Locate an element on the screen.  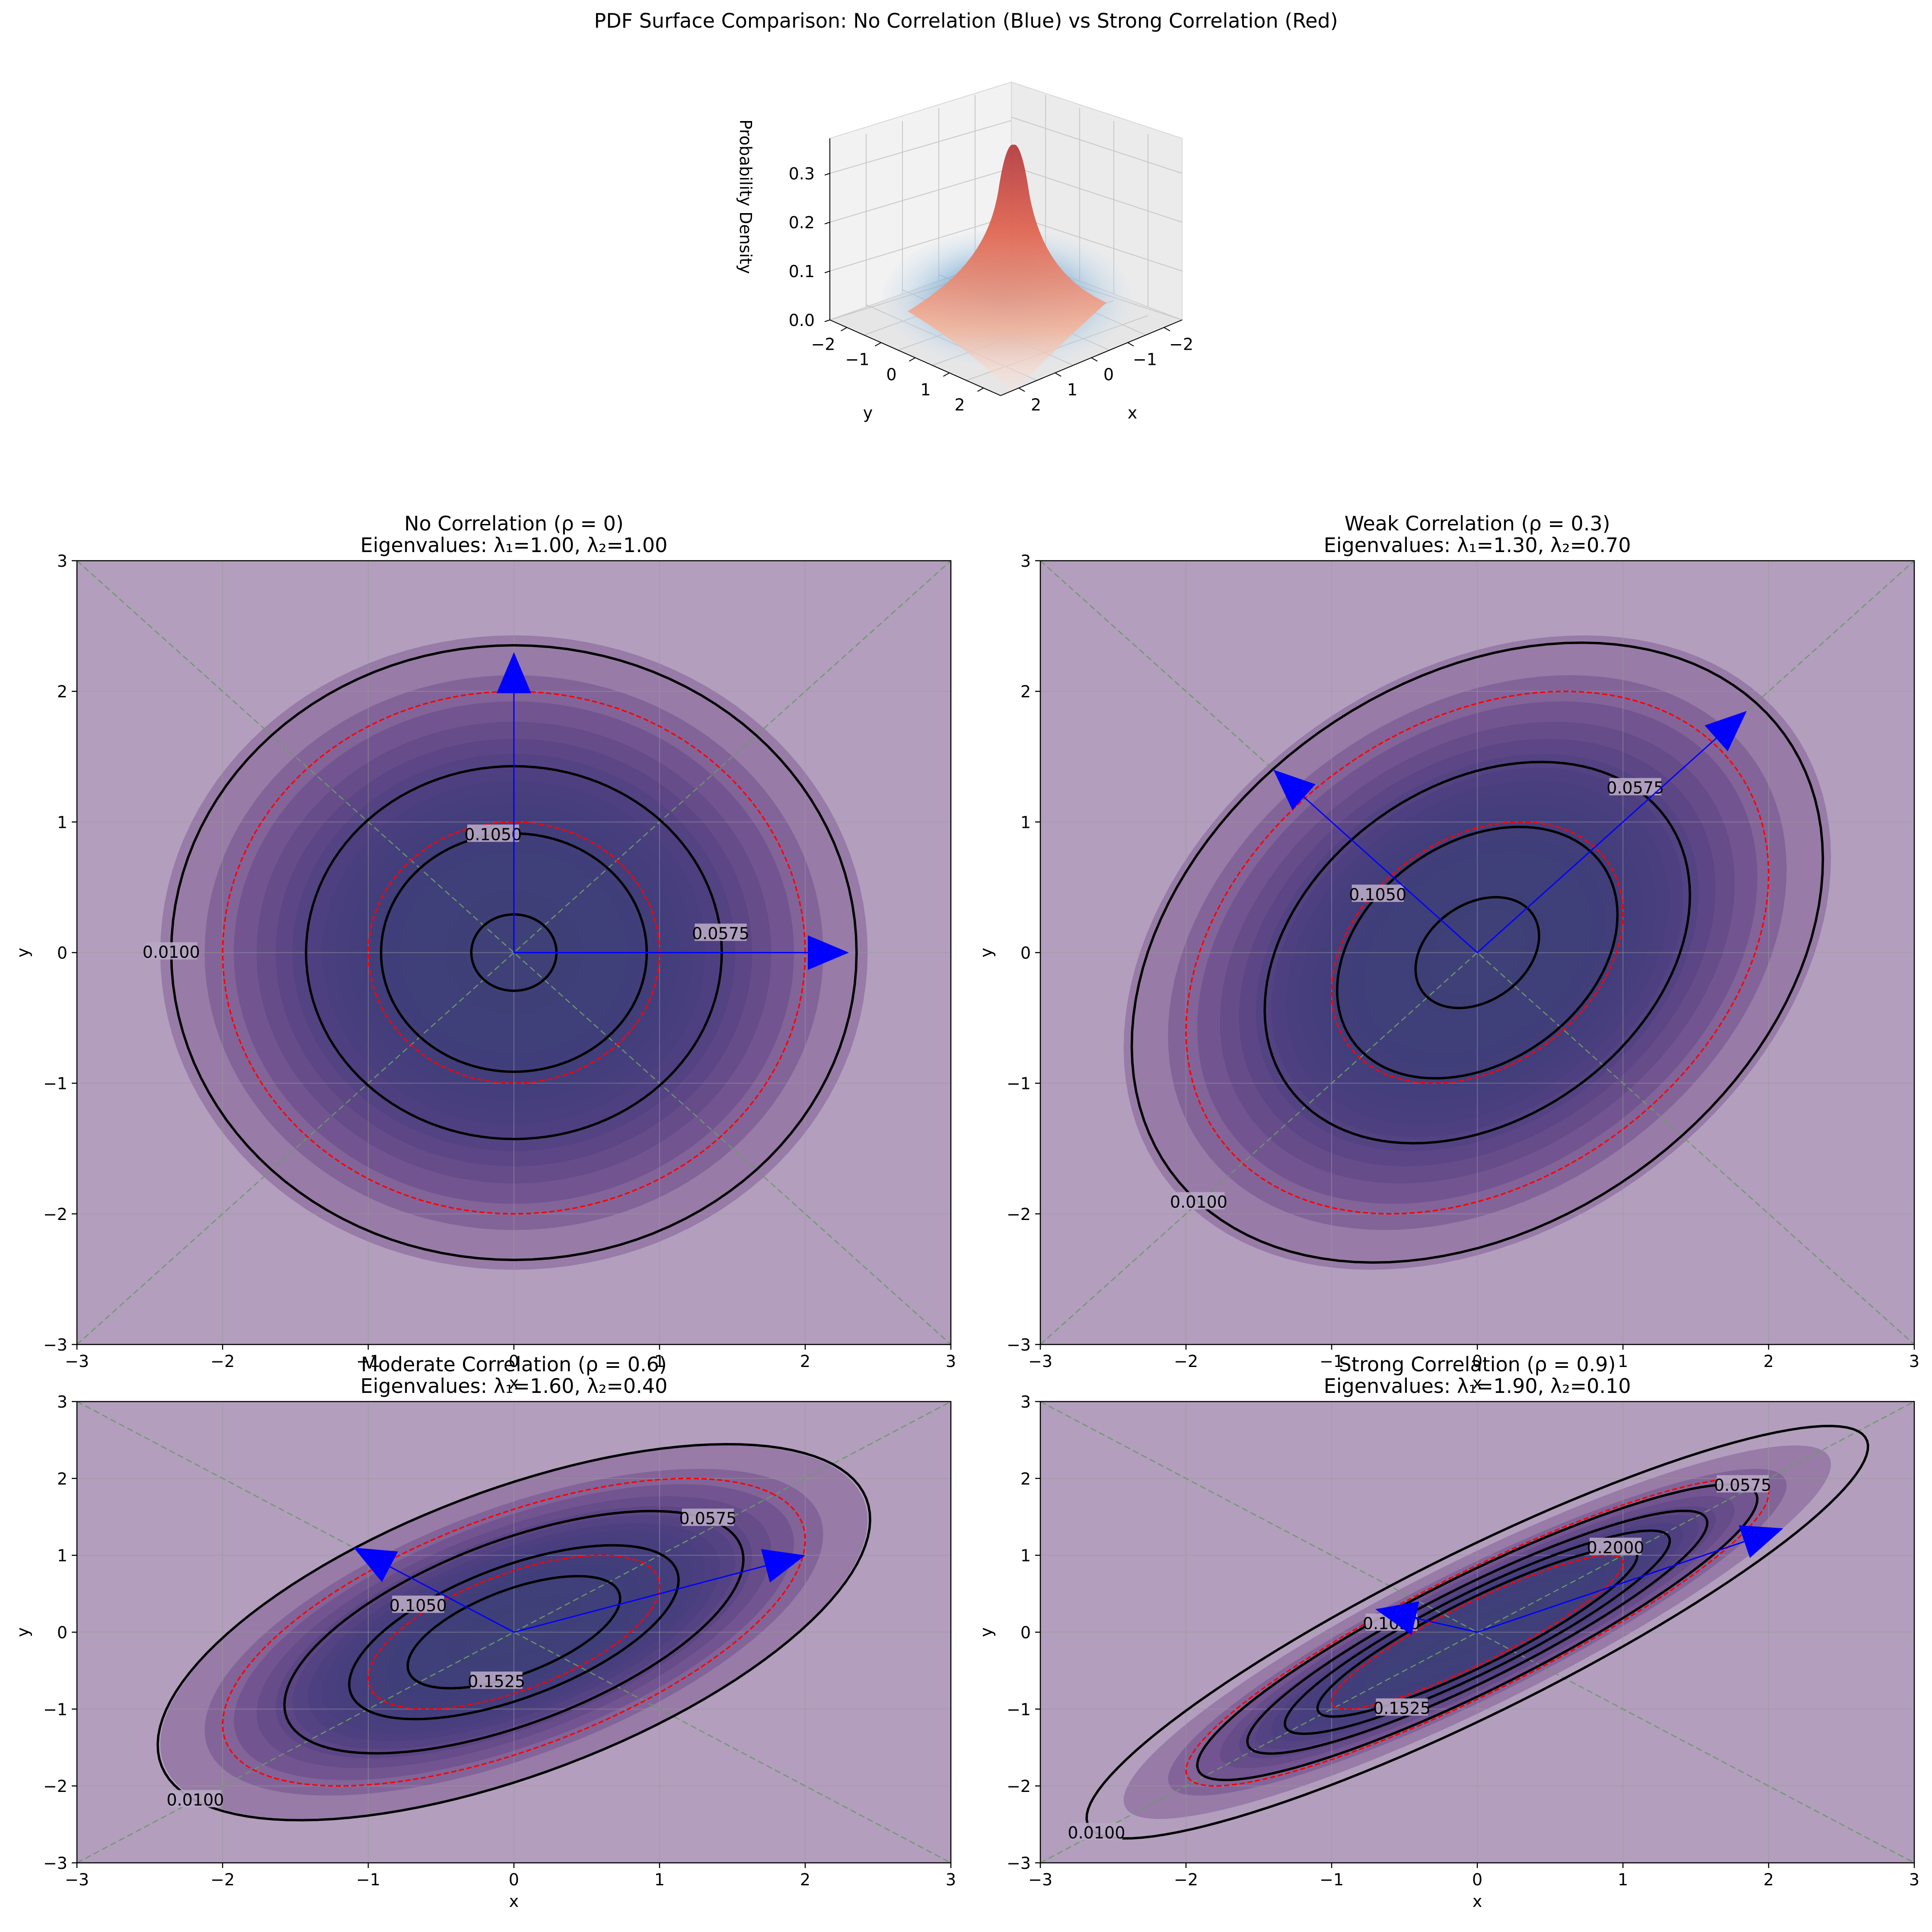
z-tick-label: 0.2 is located at coordinates (802, 222).